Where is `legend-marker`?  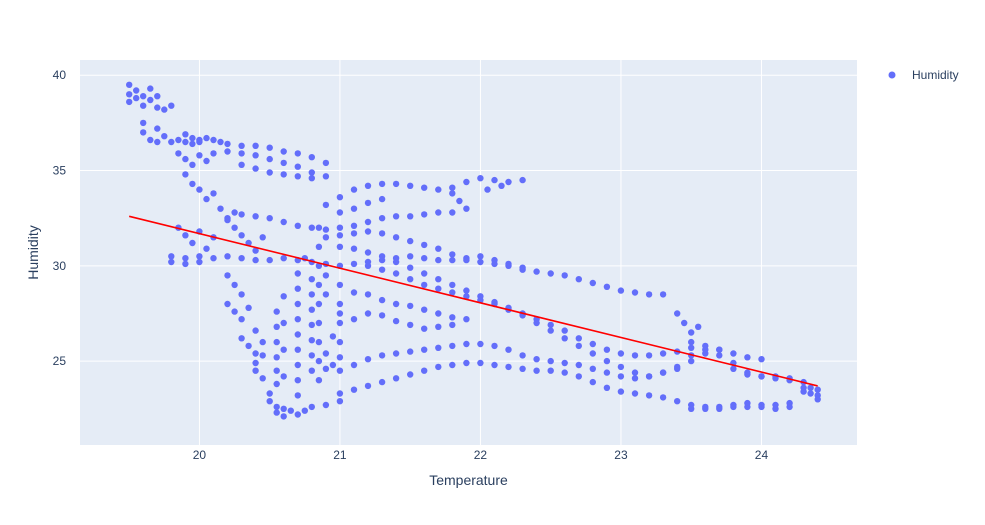
legend-marker is located at coordinates (892, 75).